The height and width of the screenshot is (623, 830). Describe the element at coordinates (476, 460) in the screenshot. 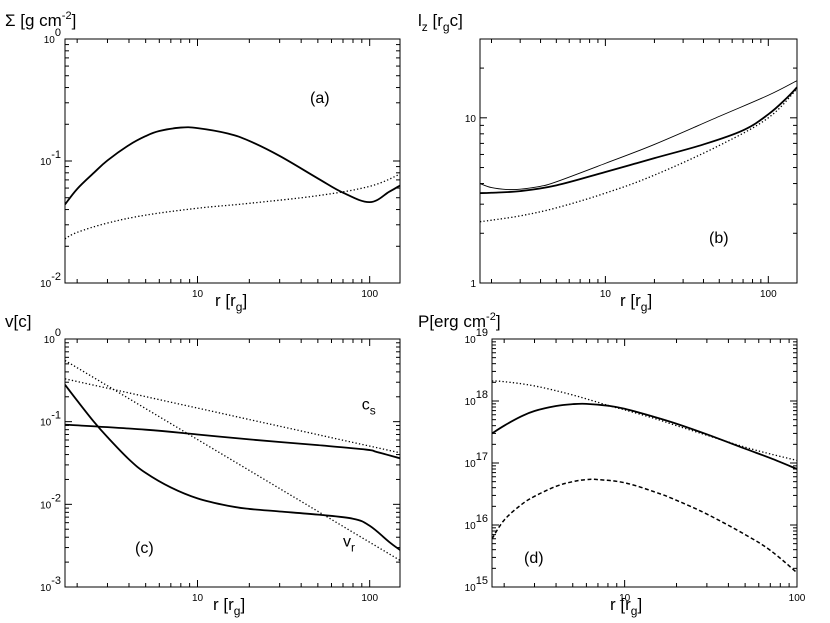

I see `y-tick-label: 10¹⁷` at that location.